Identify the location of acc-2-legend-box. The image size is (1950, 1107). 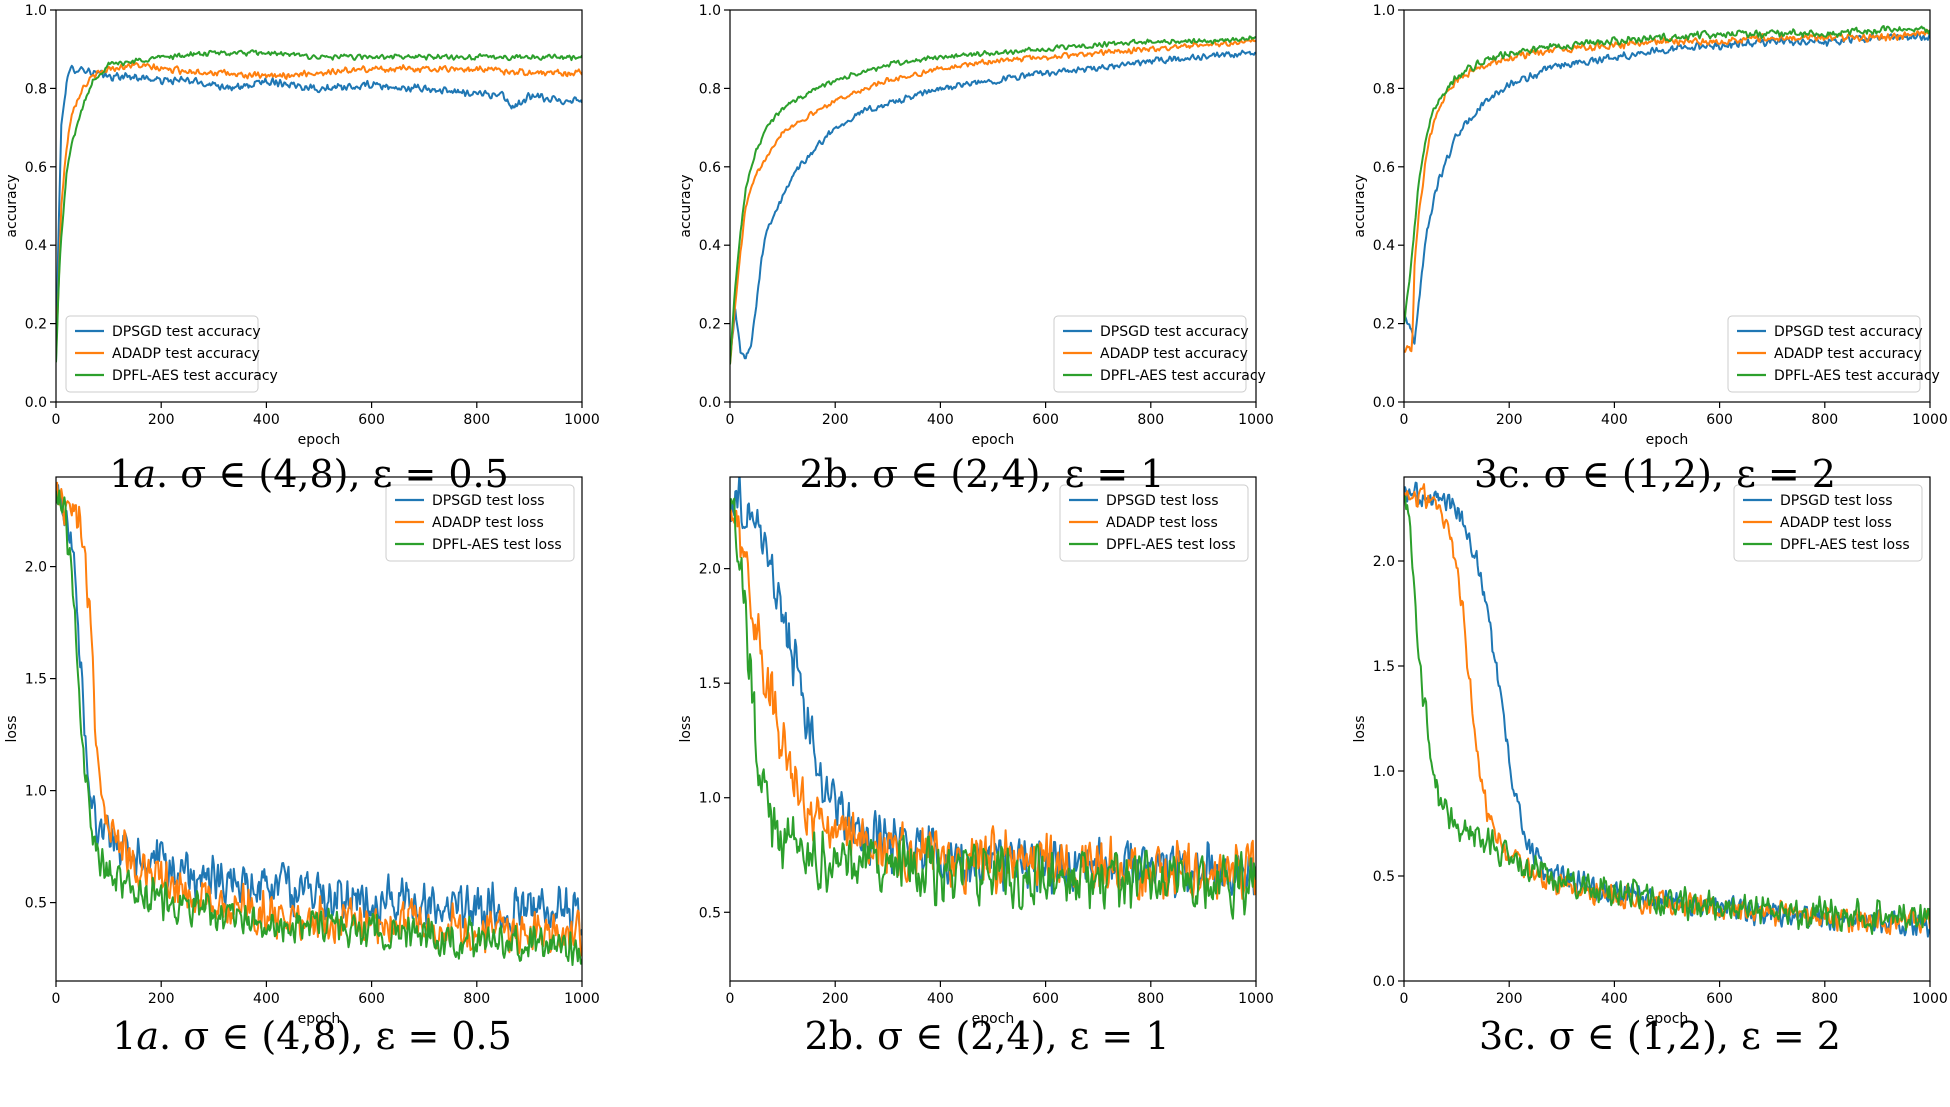
(1150, 354).